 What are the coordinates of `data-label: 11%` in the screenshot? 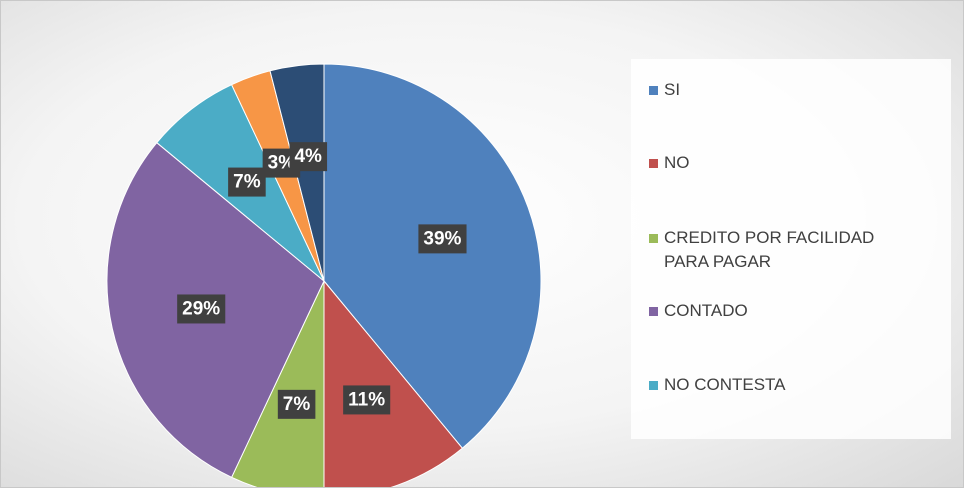 It's located at (367, 400).